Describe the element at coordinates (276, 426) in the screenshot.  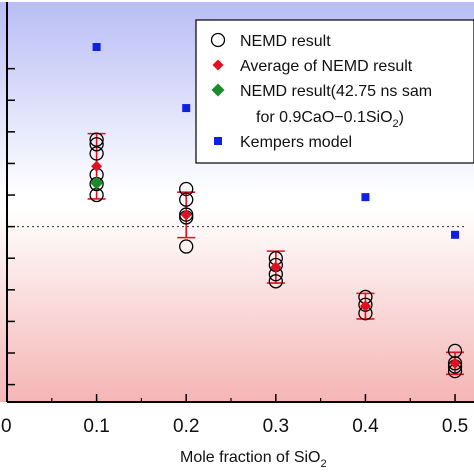
I see `x-tick-label: 0.3` at that location.